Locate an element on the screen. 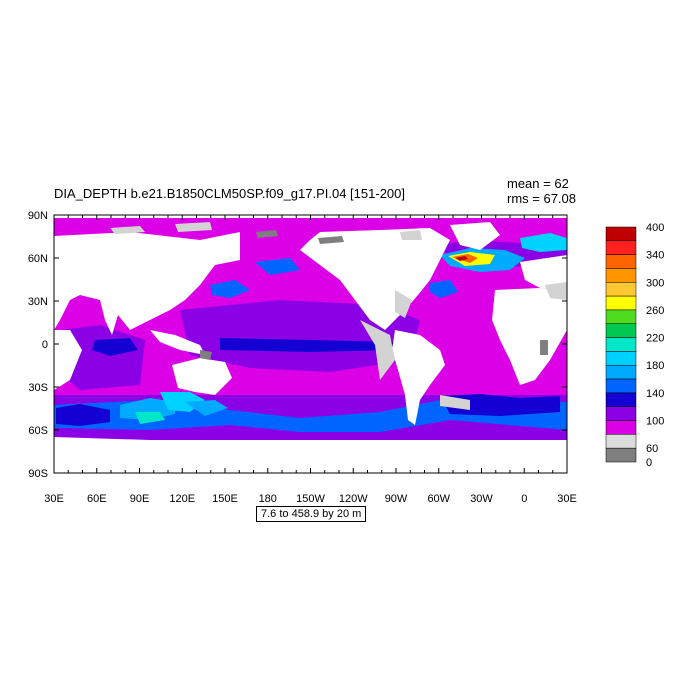 The width and height of the screenshot is (700, 700). eurasia is located at coordinates (147, 281).